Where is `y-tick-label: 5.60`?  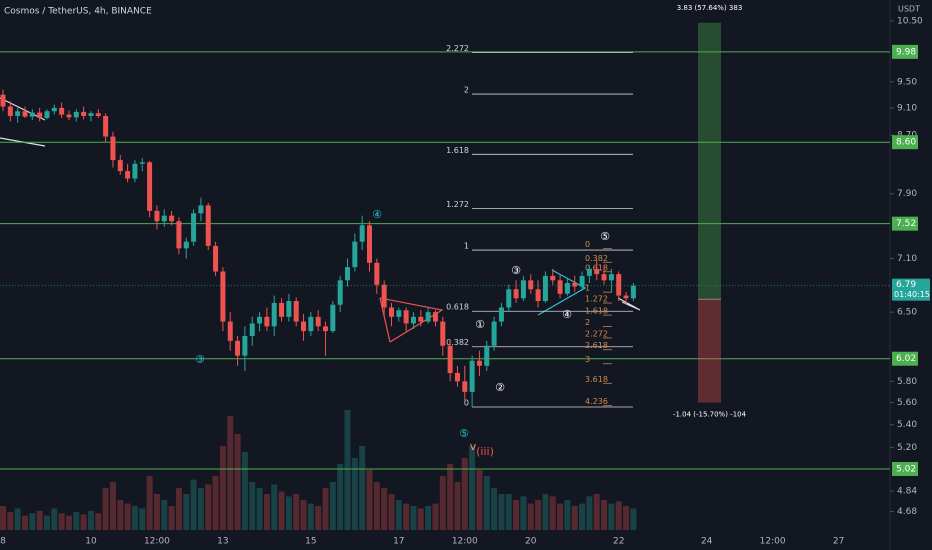 y-tick-label: 5.60 is located at coordinates (907, 403).